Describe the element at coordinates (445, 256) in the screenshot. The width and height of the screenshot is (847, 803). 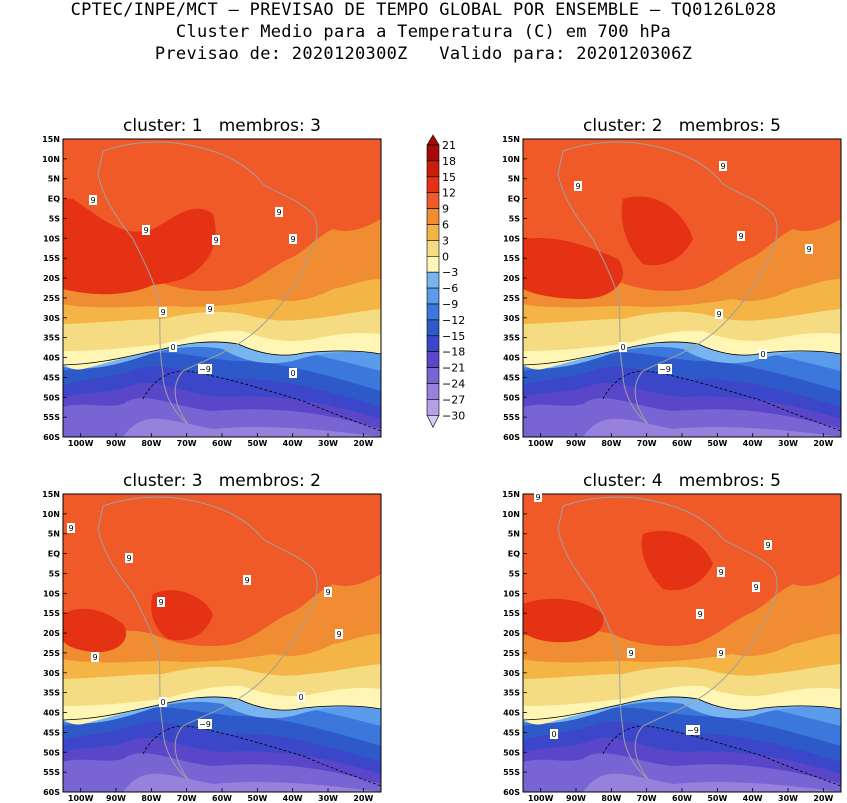
I see `colorbar-label: 0` at that location.